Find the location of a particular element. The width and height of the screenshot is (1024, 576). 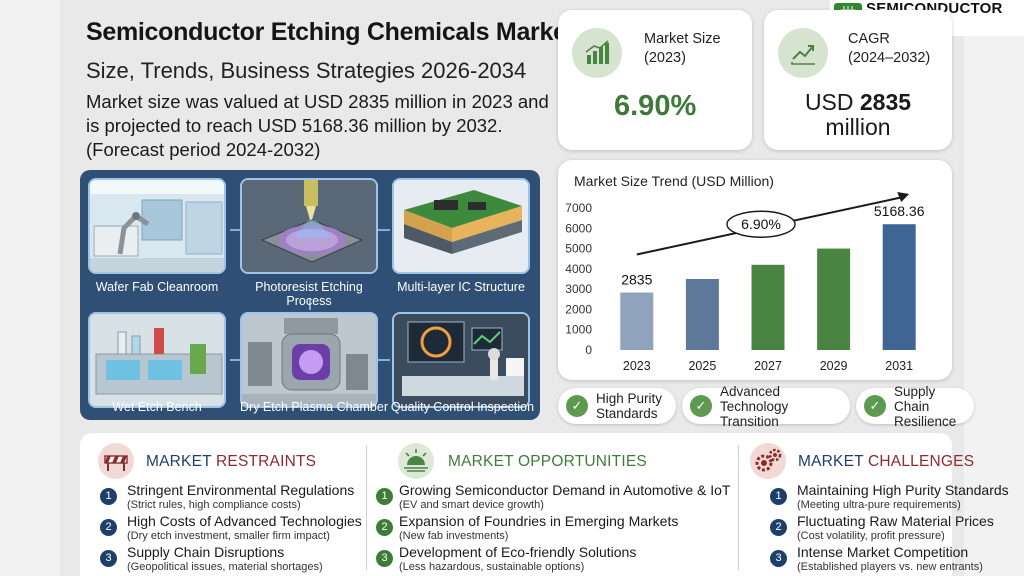

opportunity-detail: (Less hazardous, sustainable options) is located at coordinates (492, 567).